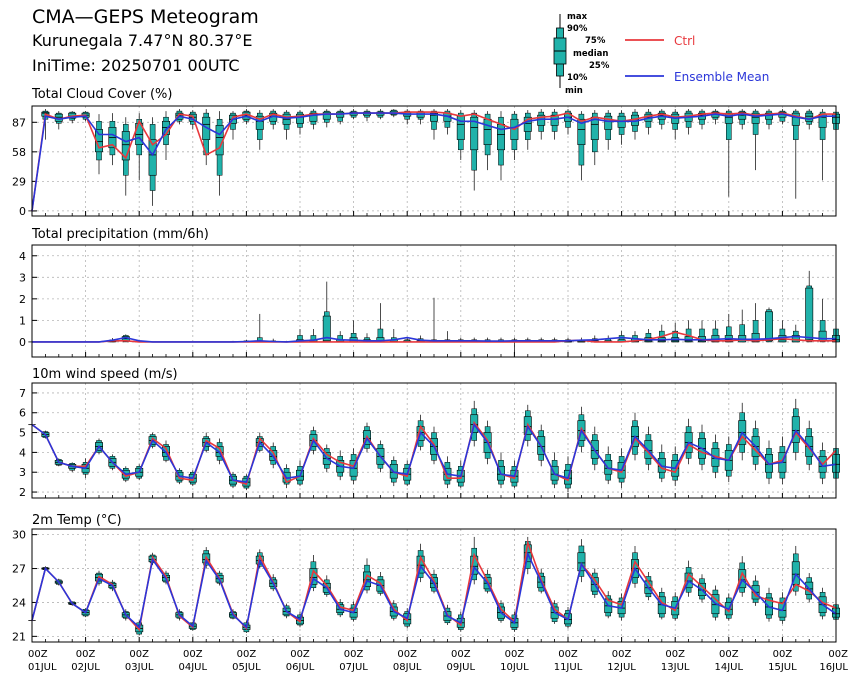 The image size is (859, 681). What do you see at coordinates (514, 667) in the screenshot?
I see `x-tick-label-date: 10JUL` at bounding box center [514, 667].